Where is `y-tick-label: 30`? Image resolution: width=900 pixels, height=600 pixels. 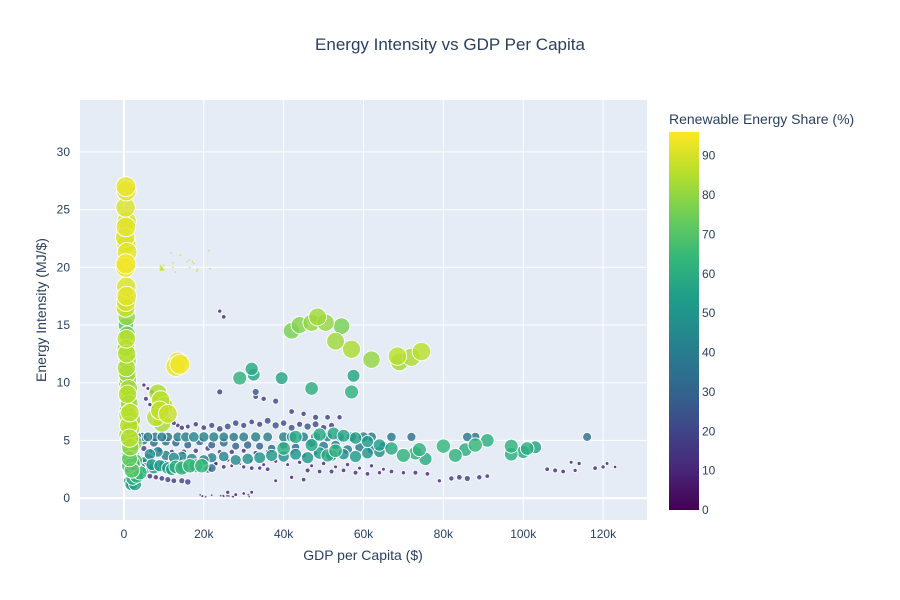 y-tick-label: 30 is located at coordinates (64, 152).